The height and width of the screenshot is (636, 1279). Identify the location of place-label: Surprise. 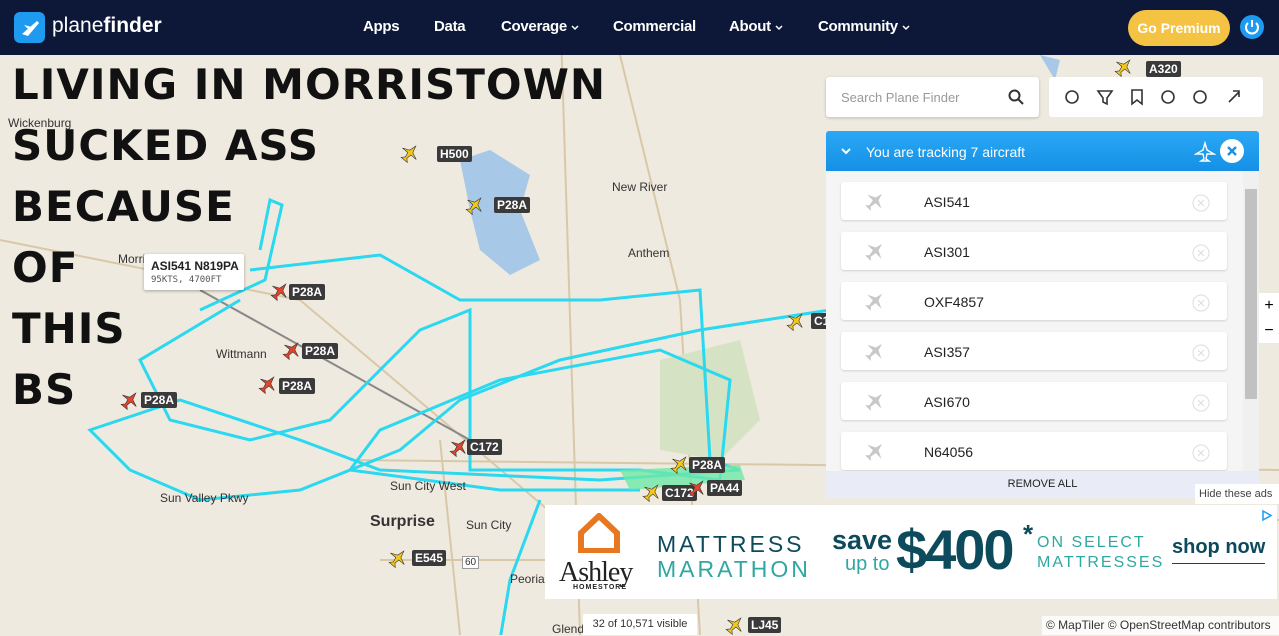
(402, 521).